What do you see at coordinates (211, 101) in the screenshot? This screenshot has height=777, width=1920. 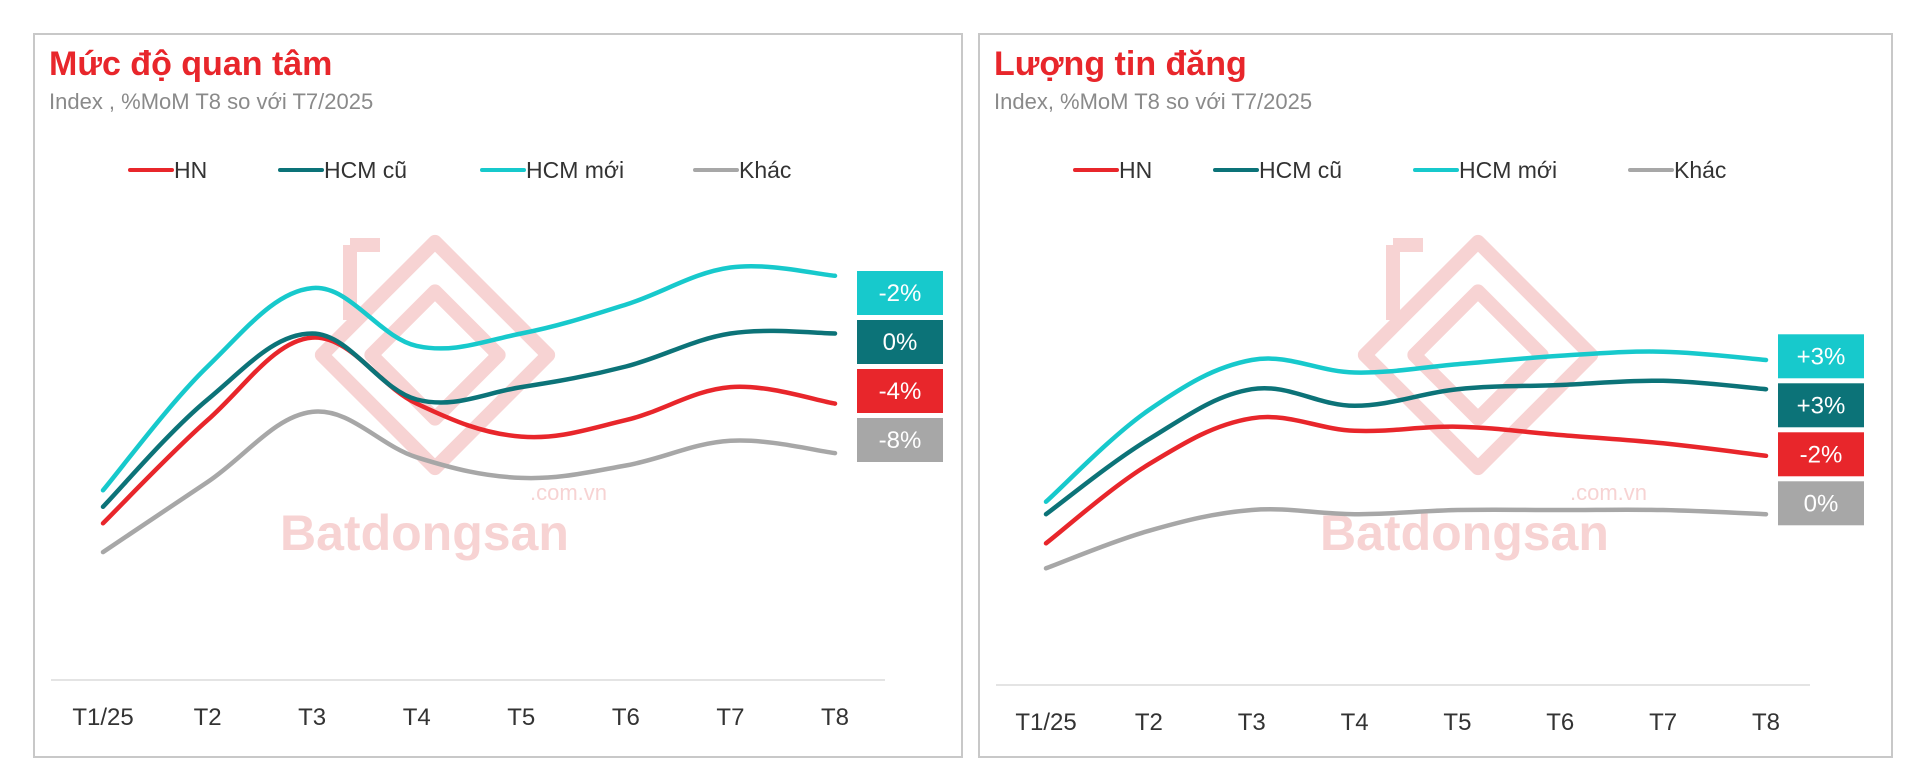 I see `chart-subtitle: Index , %MoM T8 so với T7/2025` at bounding box center [211, 101].